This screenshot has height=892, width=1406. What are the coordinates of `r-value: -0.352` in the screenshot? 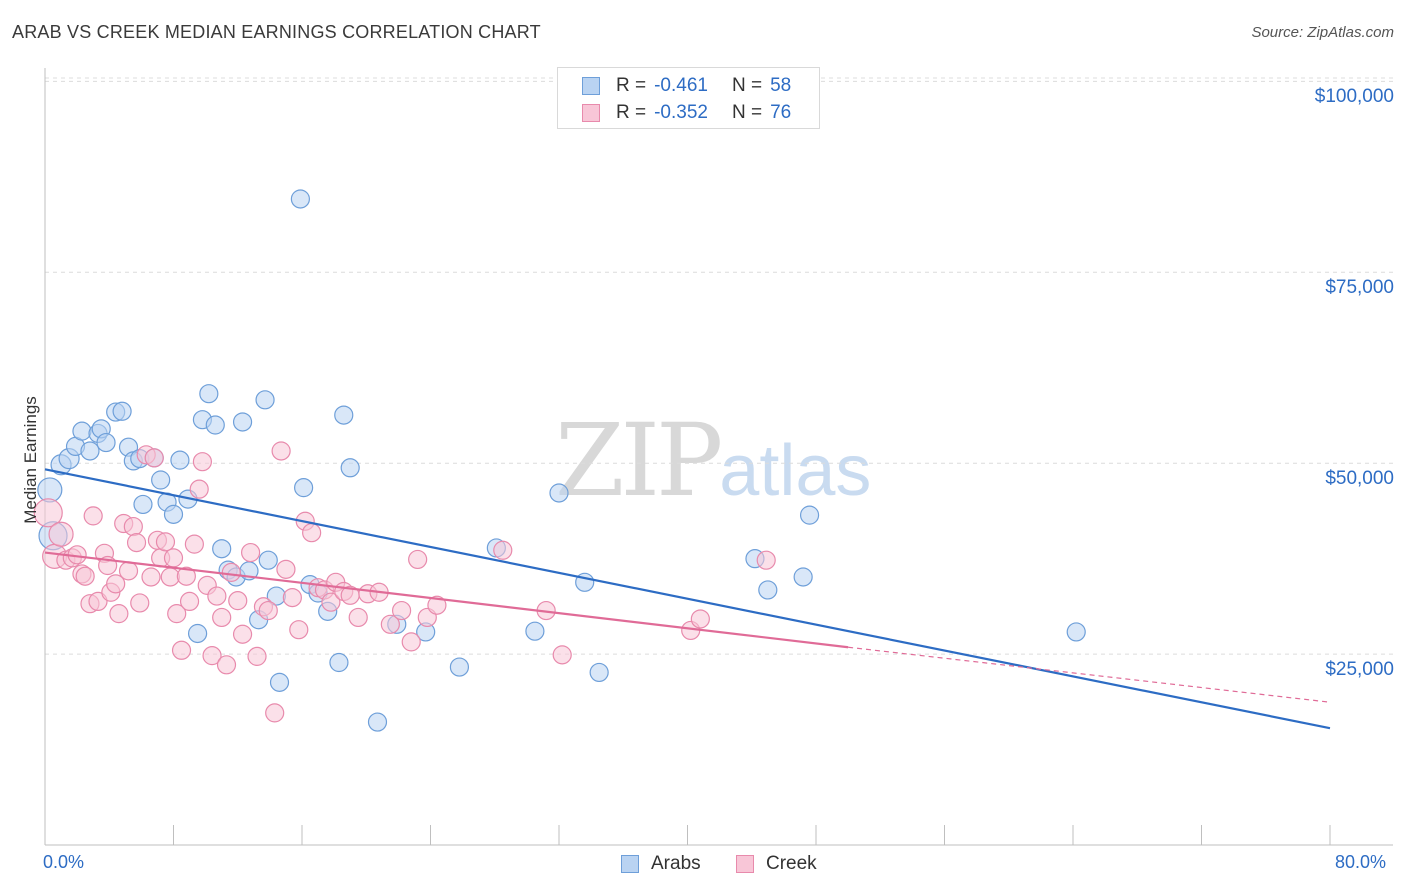 It's located at (681, 112).